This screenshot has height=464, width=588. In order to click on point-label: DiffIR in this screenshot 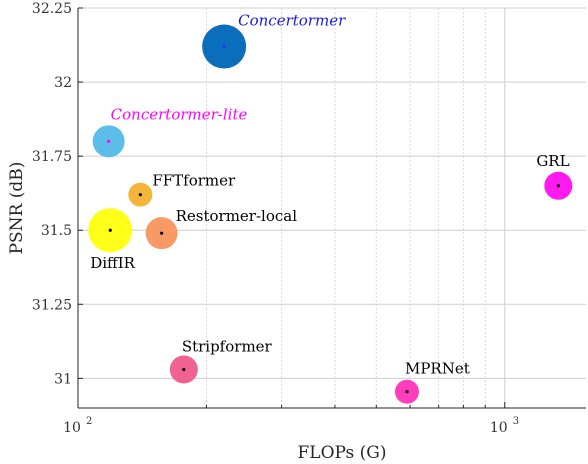, I will do `click(112, 263)`.